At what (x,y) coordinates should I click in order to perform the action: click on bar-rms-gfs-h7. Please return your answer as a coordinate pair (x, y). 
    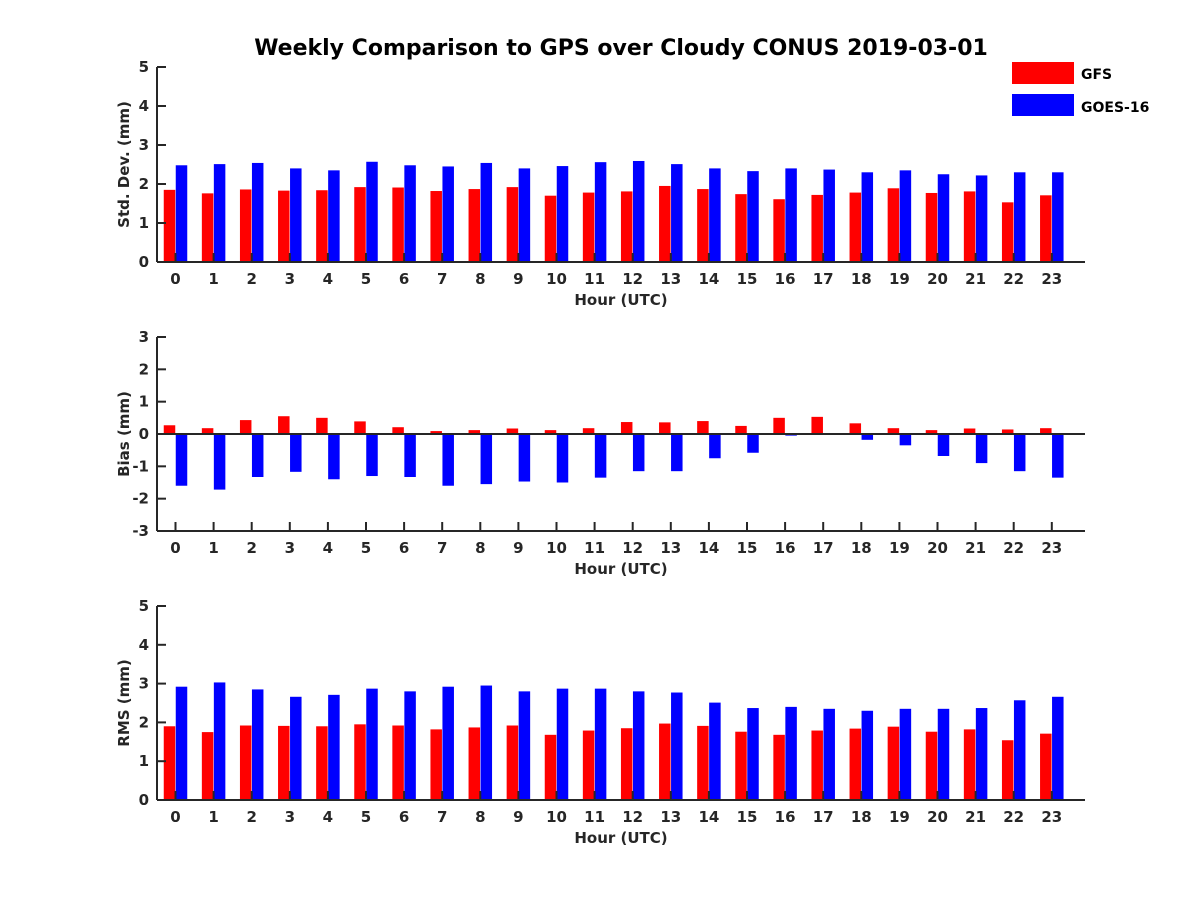
    Looking at the image, I should click on (436, 764).